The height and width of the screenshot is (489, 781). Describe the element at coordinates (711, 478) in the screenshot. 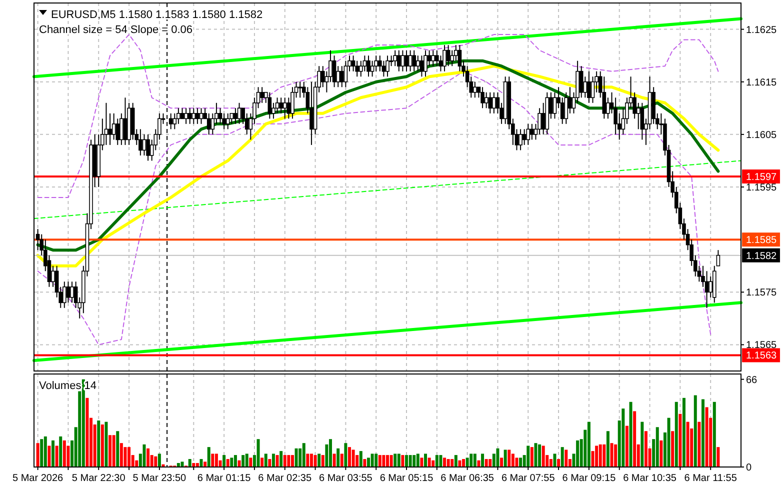

I see `x-tick-label: 6 Mar 11:55` at that location.